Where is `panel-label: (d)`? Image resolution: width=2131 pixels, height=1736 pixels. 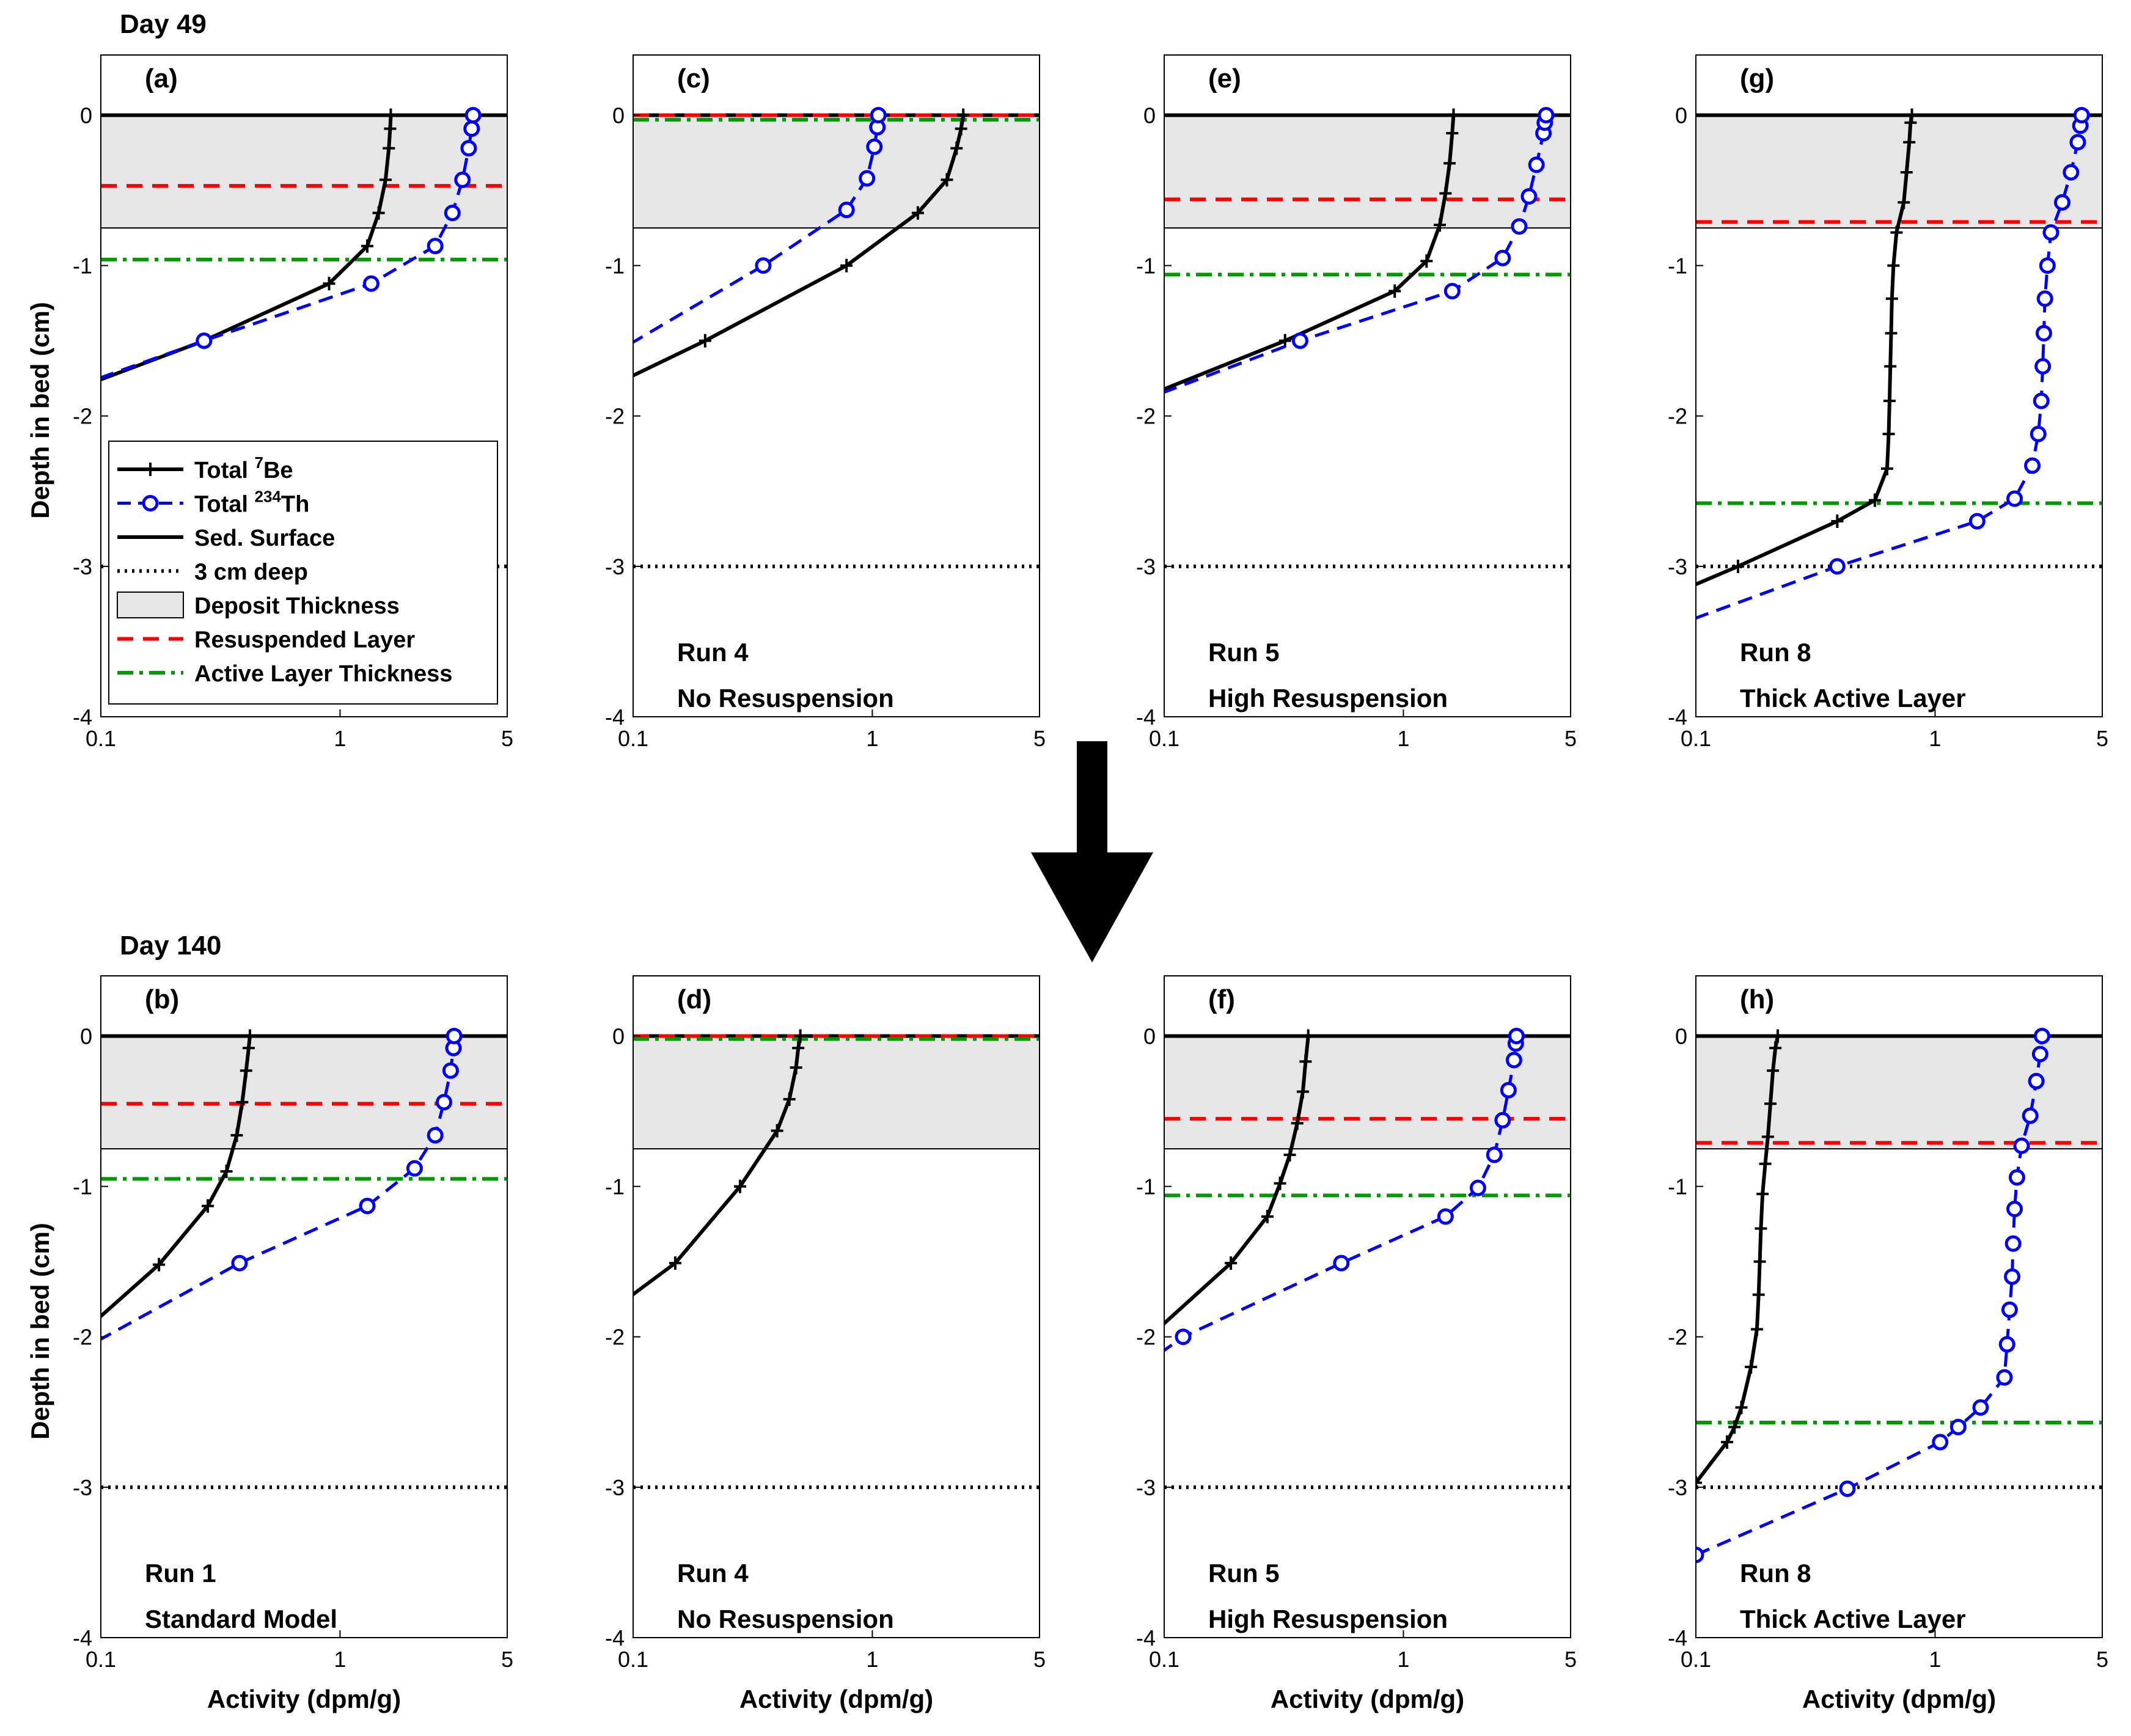 panel-label: (d) is located at coordinates (694, 999).